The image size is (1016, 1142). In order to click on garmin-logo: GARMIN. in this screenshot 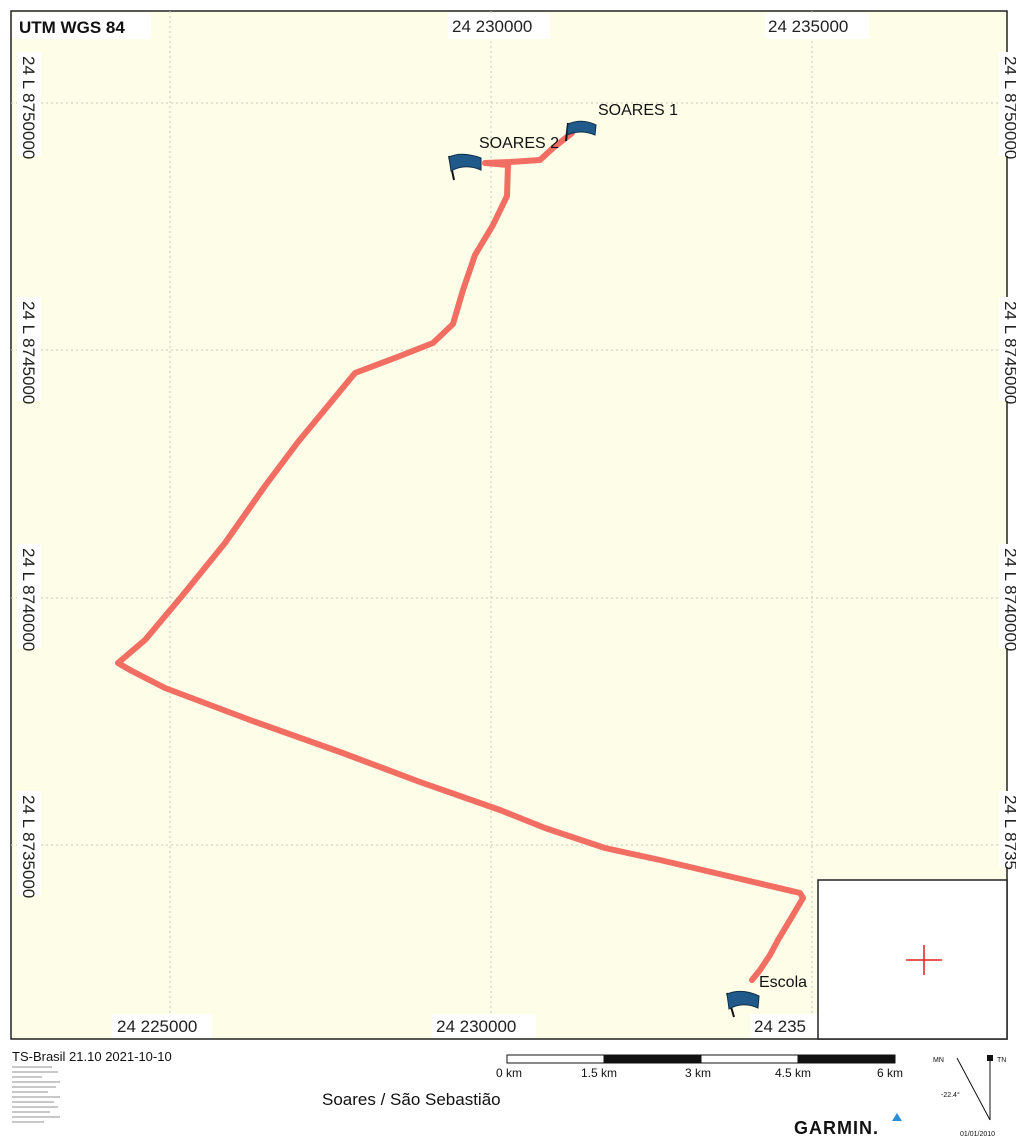, I will do `click(836, 1128)`.